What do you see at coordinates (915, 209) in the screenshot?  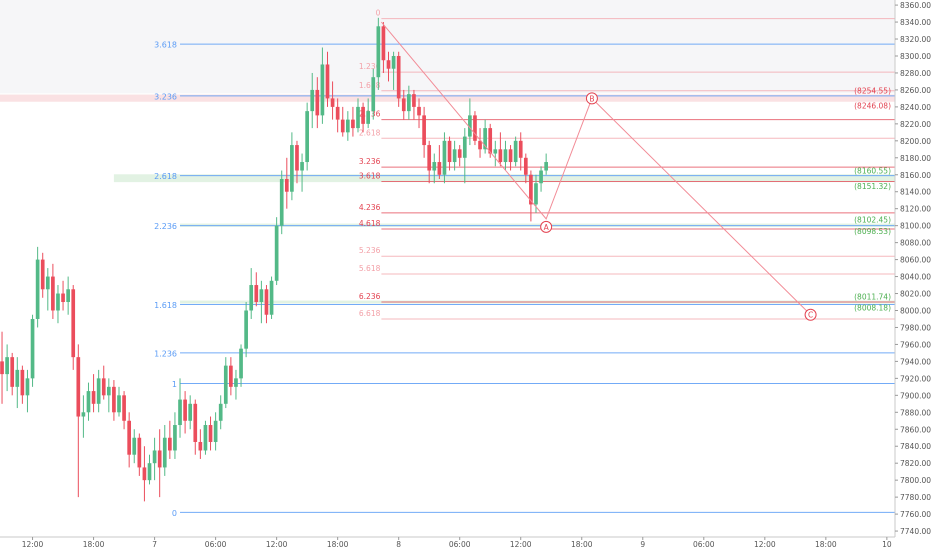 I see `price-tick-label-12: 8120.00` at bounding box center [915, 209].